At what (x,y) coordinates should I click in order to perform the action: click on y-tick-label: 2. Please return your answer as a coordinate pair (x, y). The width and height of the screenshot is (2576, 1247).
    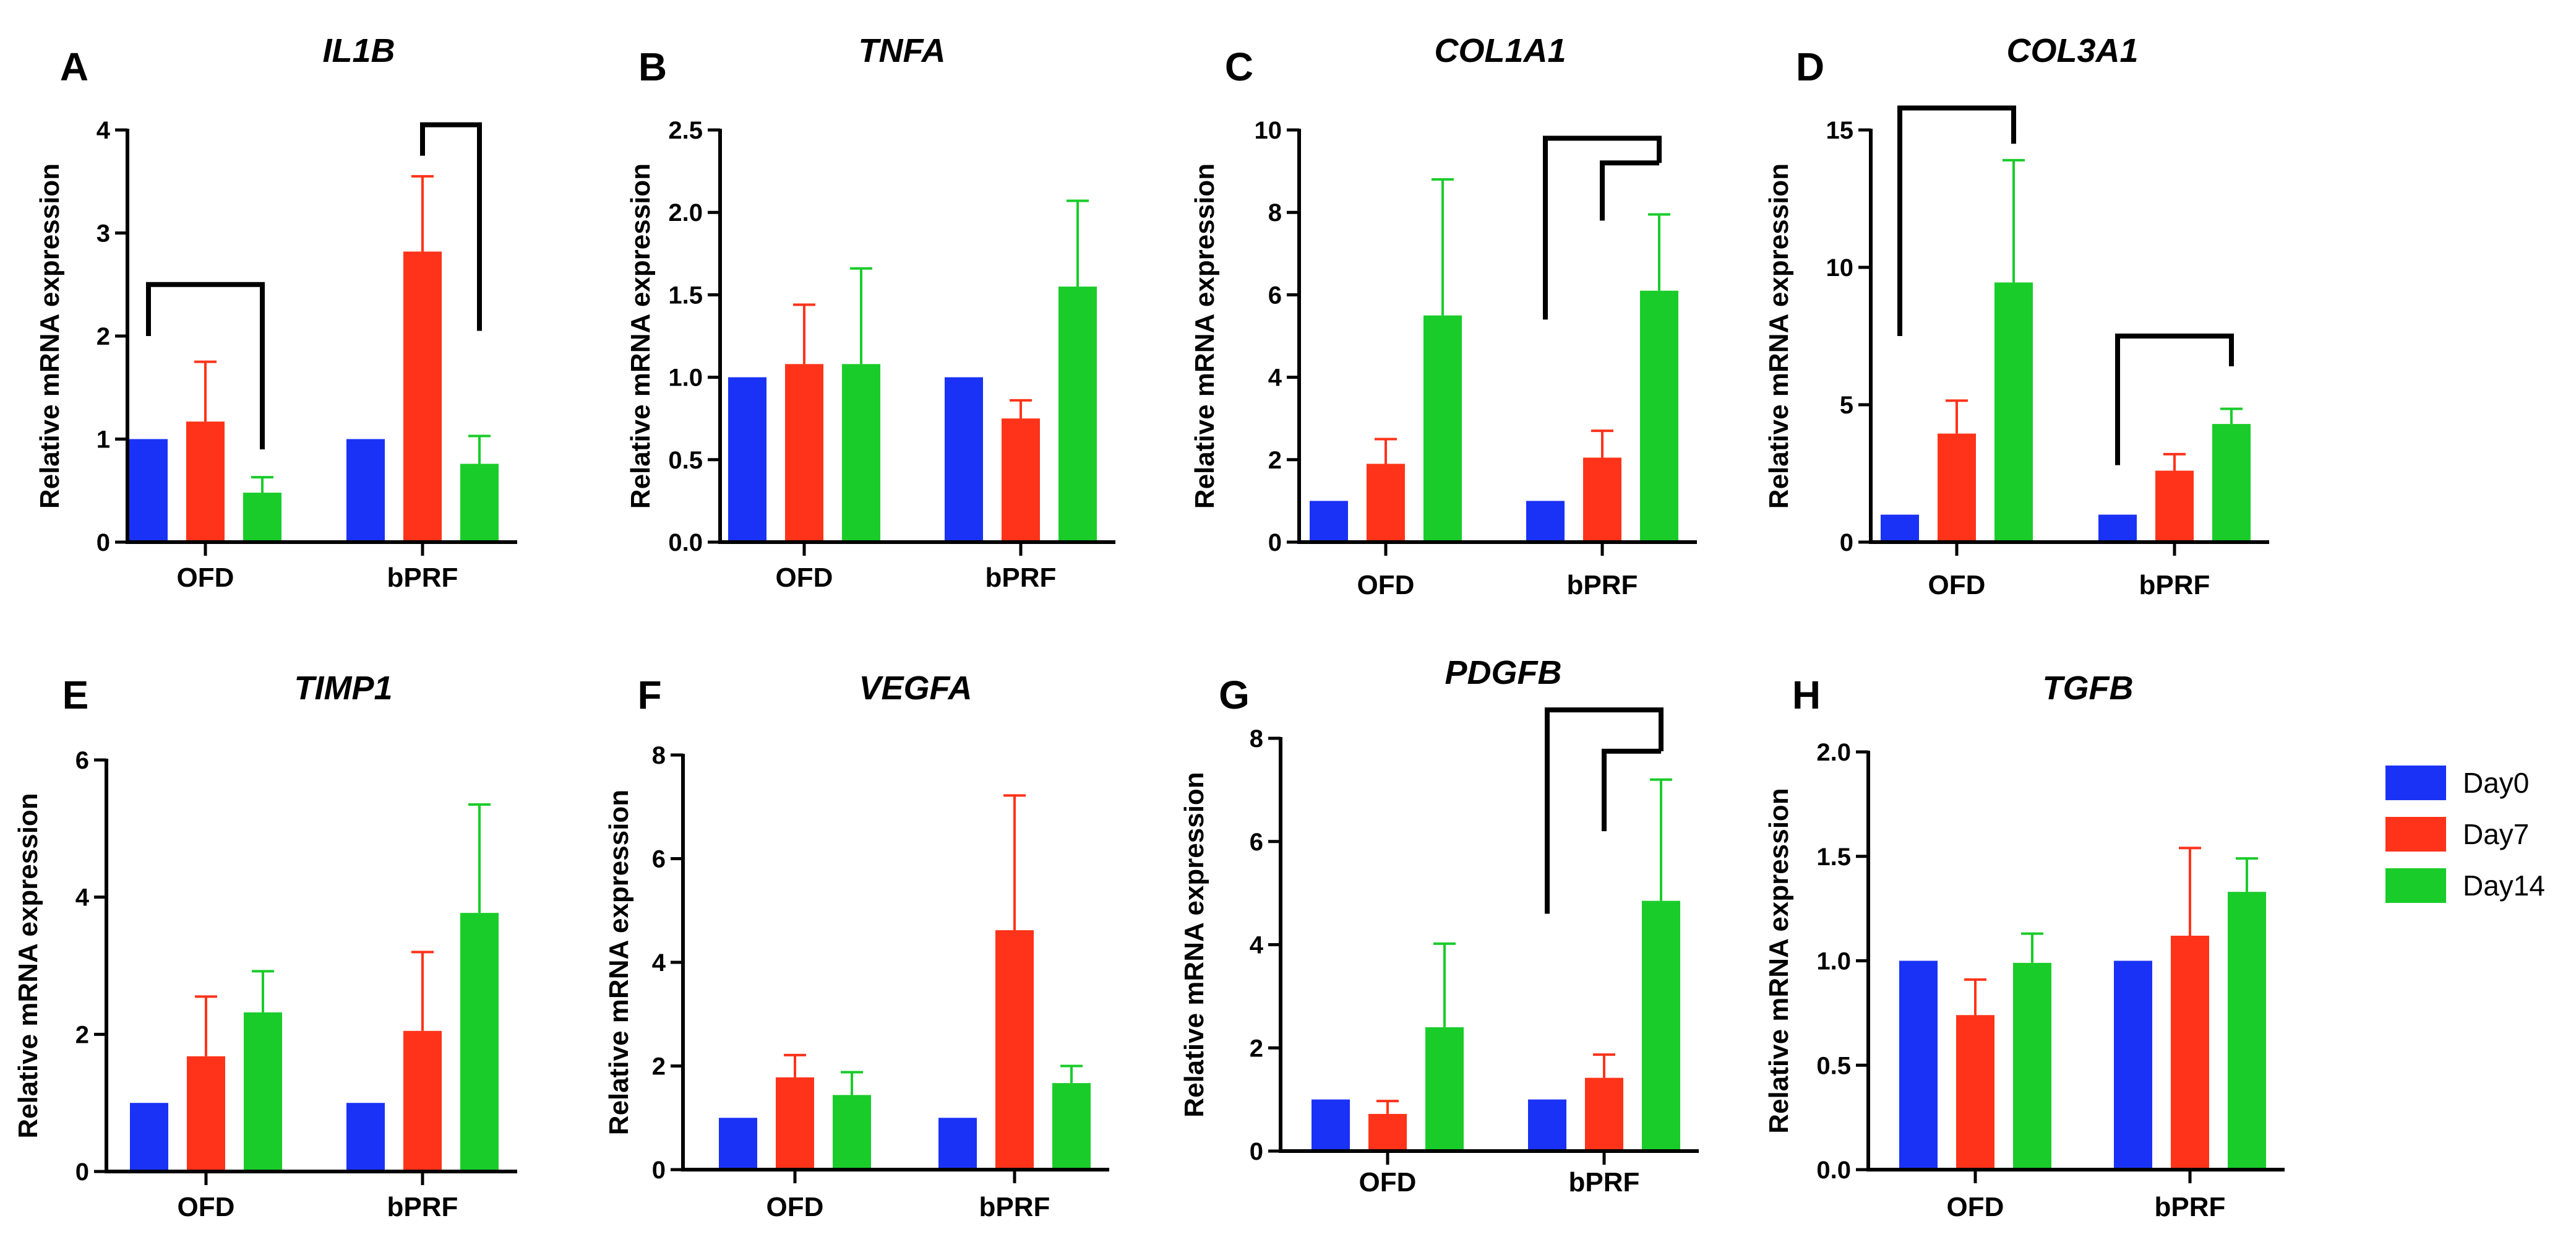
    Looking at the image, I should click on (1256, 1048).